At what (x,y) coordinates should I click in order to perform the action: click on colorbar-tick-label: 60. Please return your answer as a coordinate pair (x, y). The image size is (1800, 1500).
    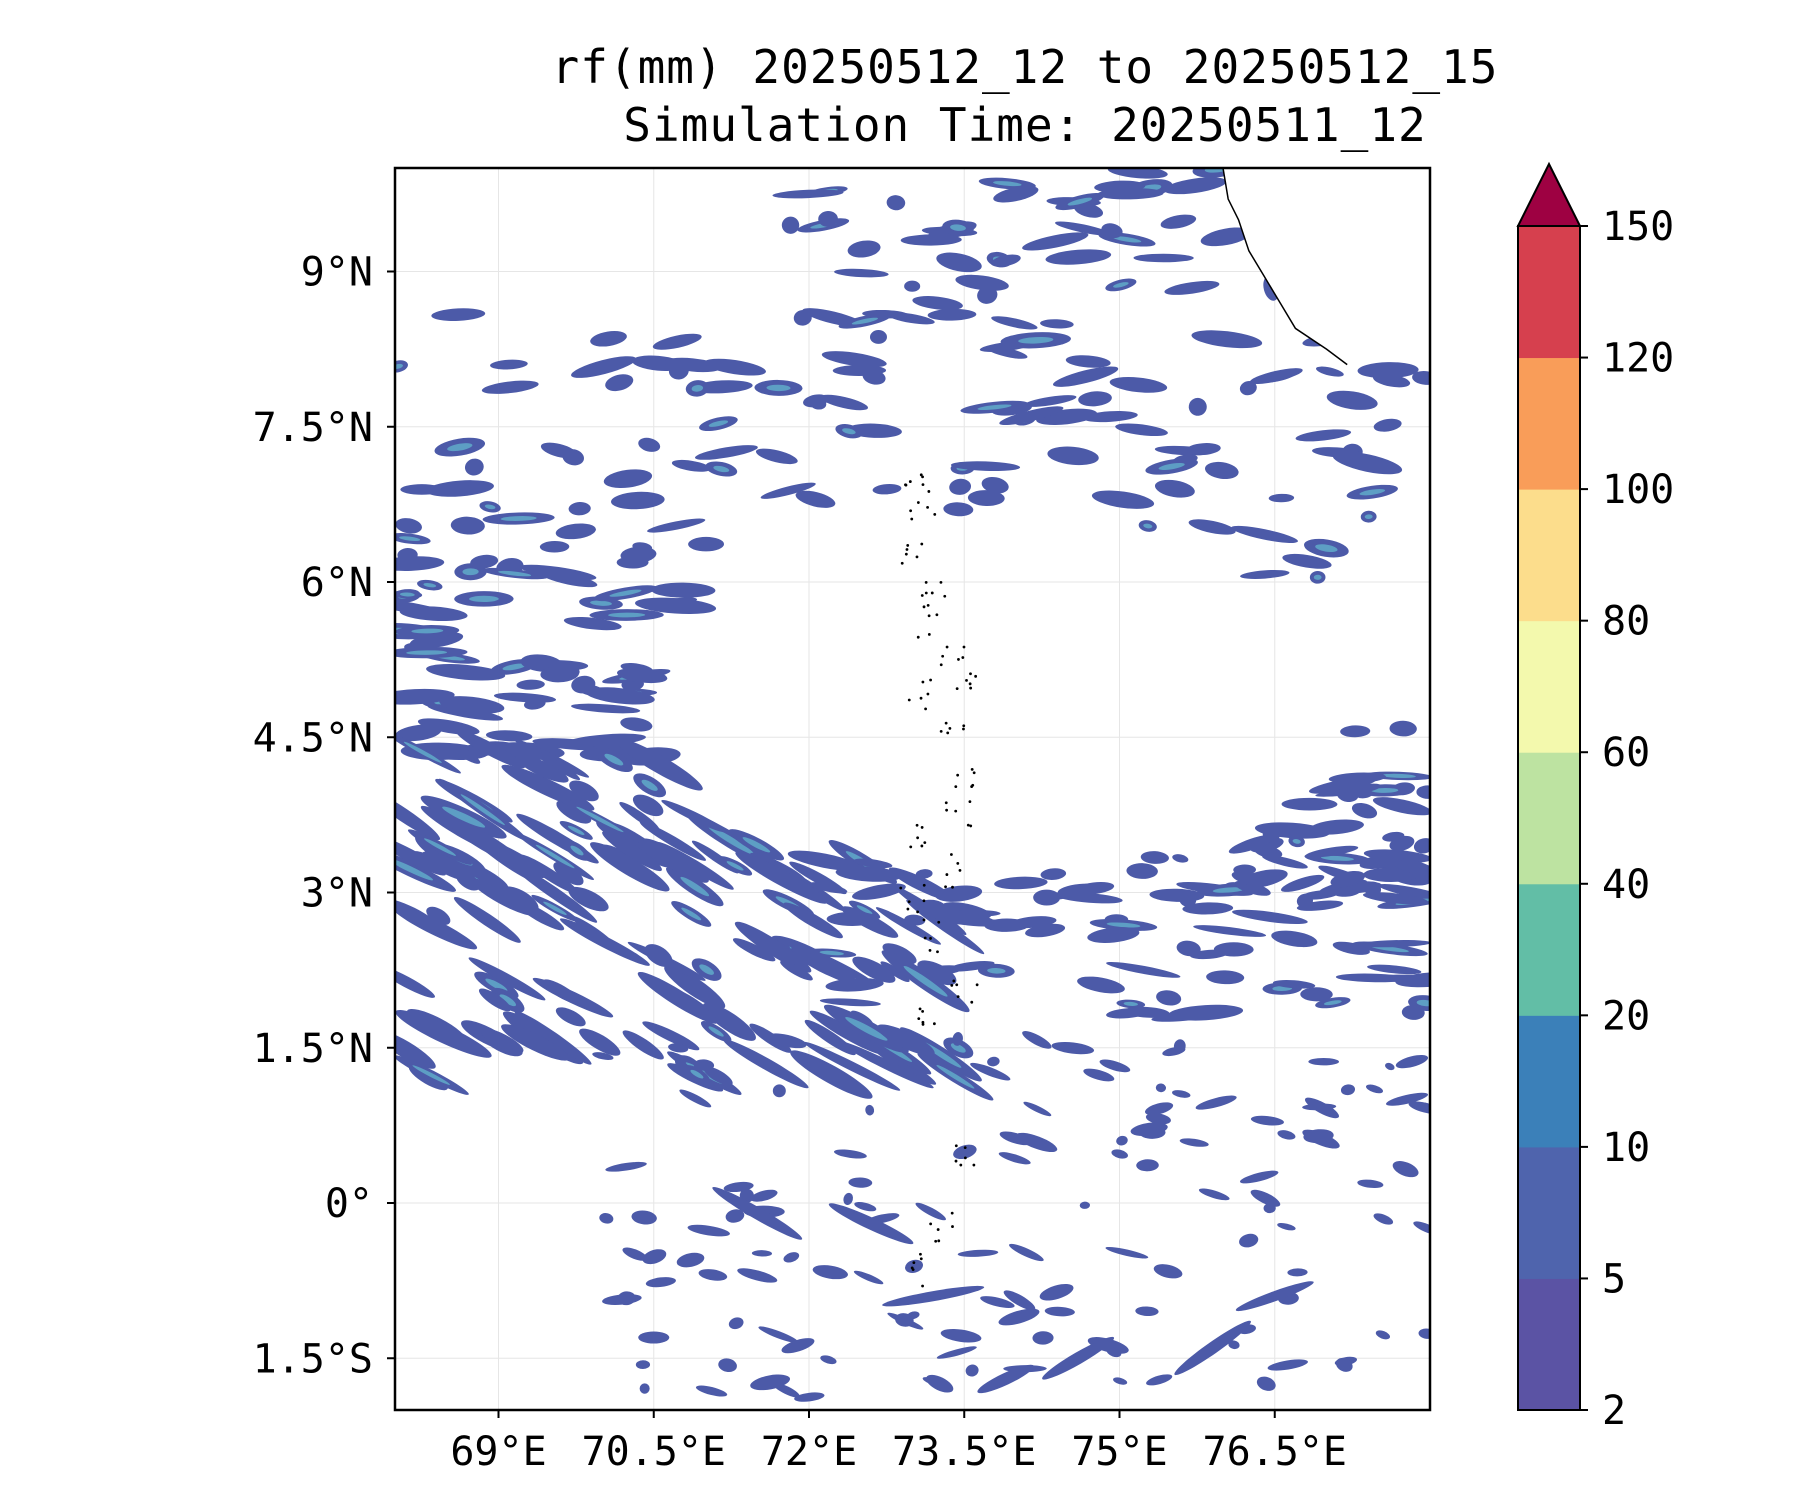
    Looking at the image, I should click on (1626, 753).